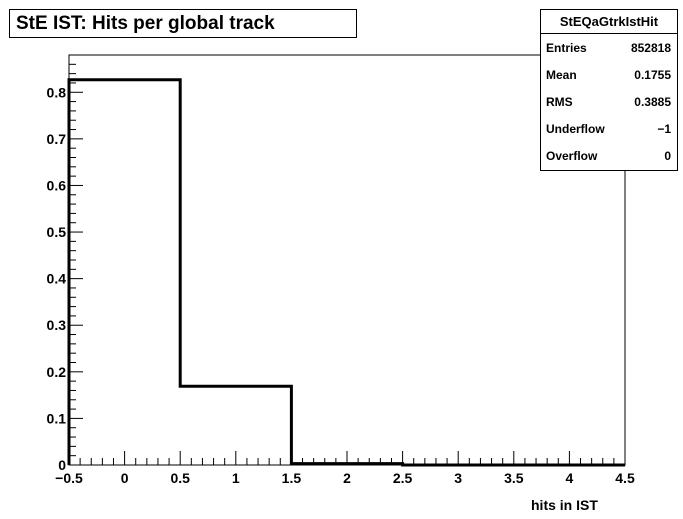 This screenshot has width=683, height=519. I want to click on stats-label: Underflow, so click(575, 129).